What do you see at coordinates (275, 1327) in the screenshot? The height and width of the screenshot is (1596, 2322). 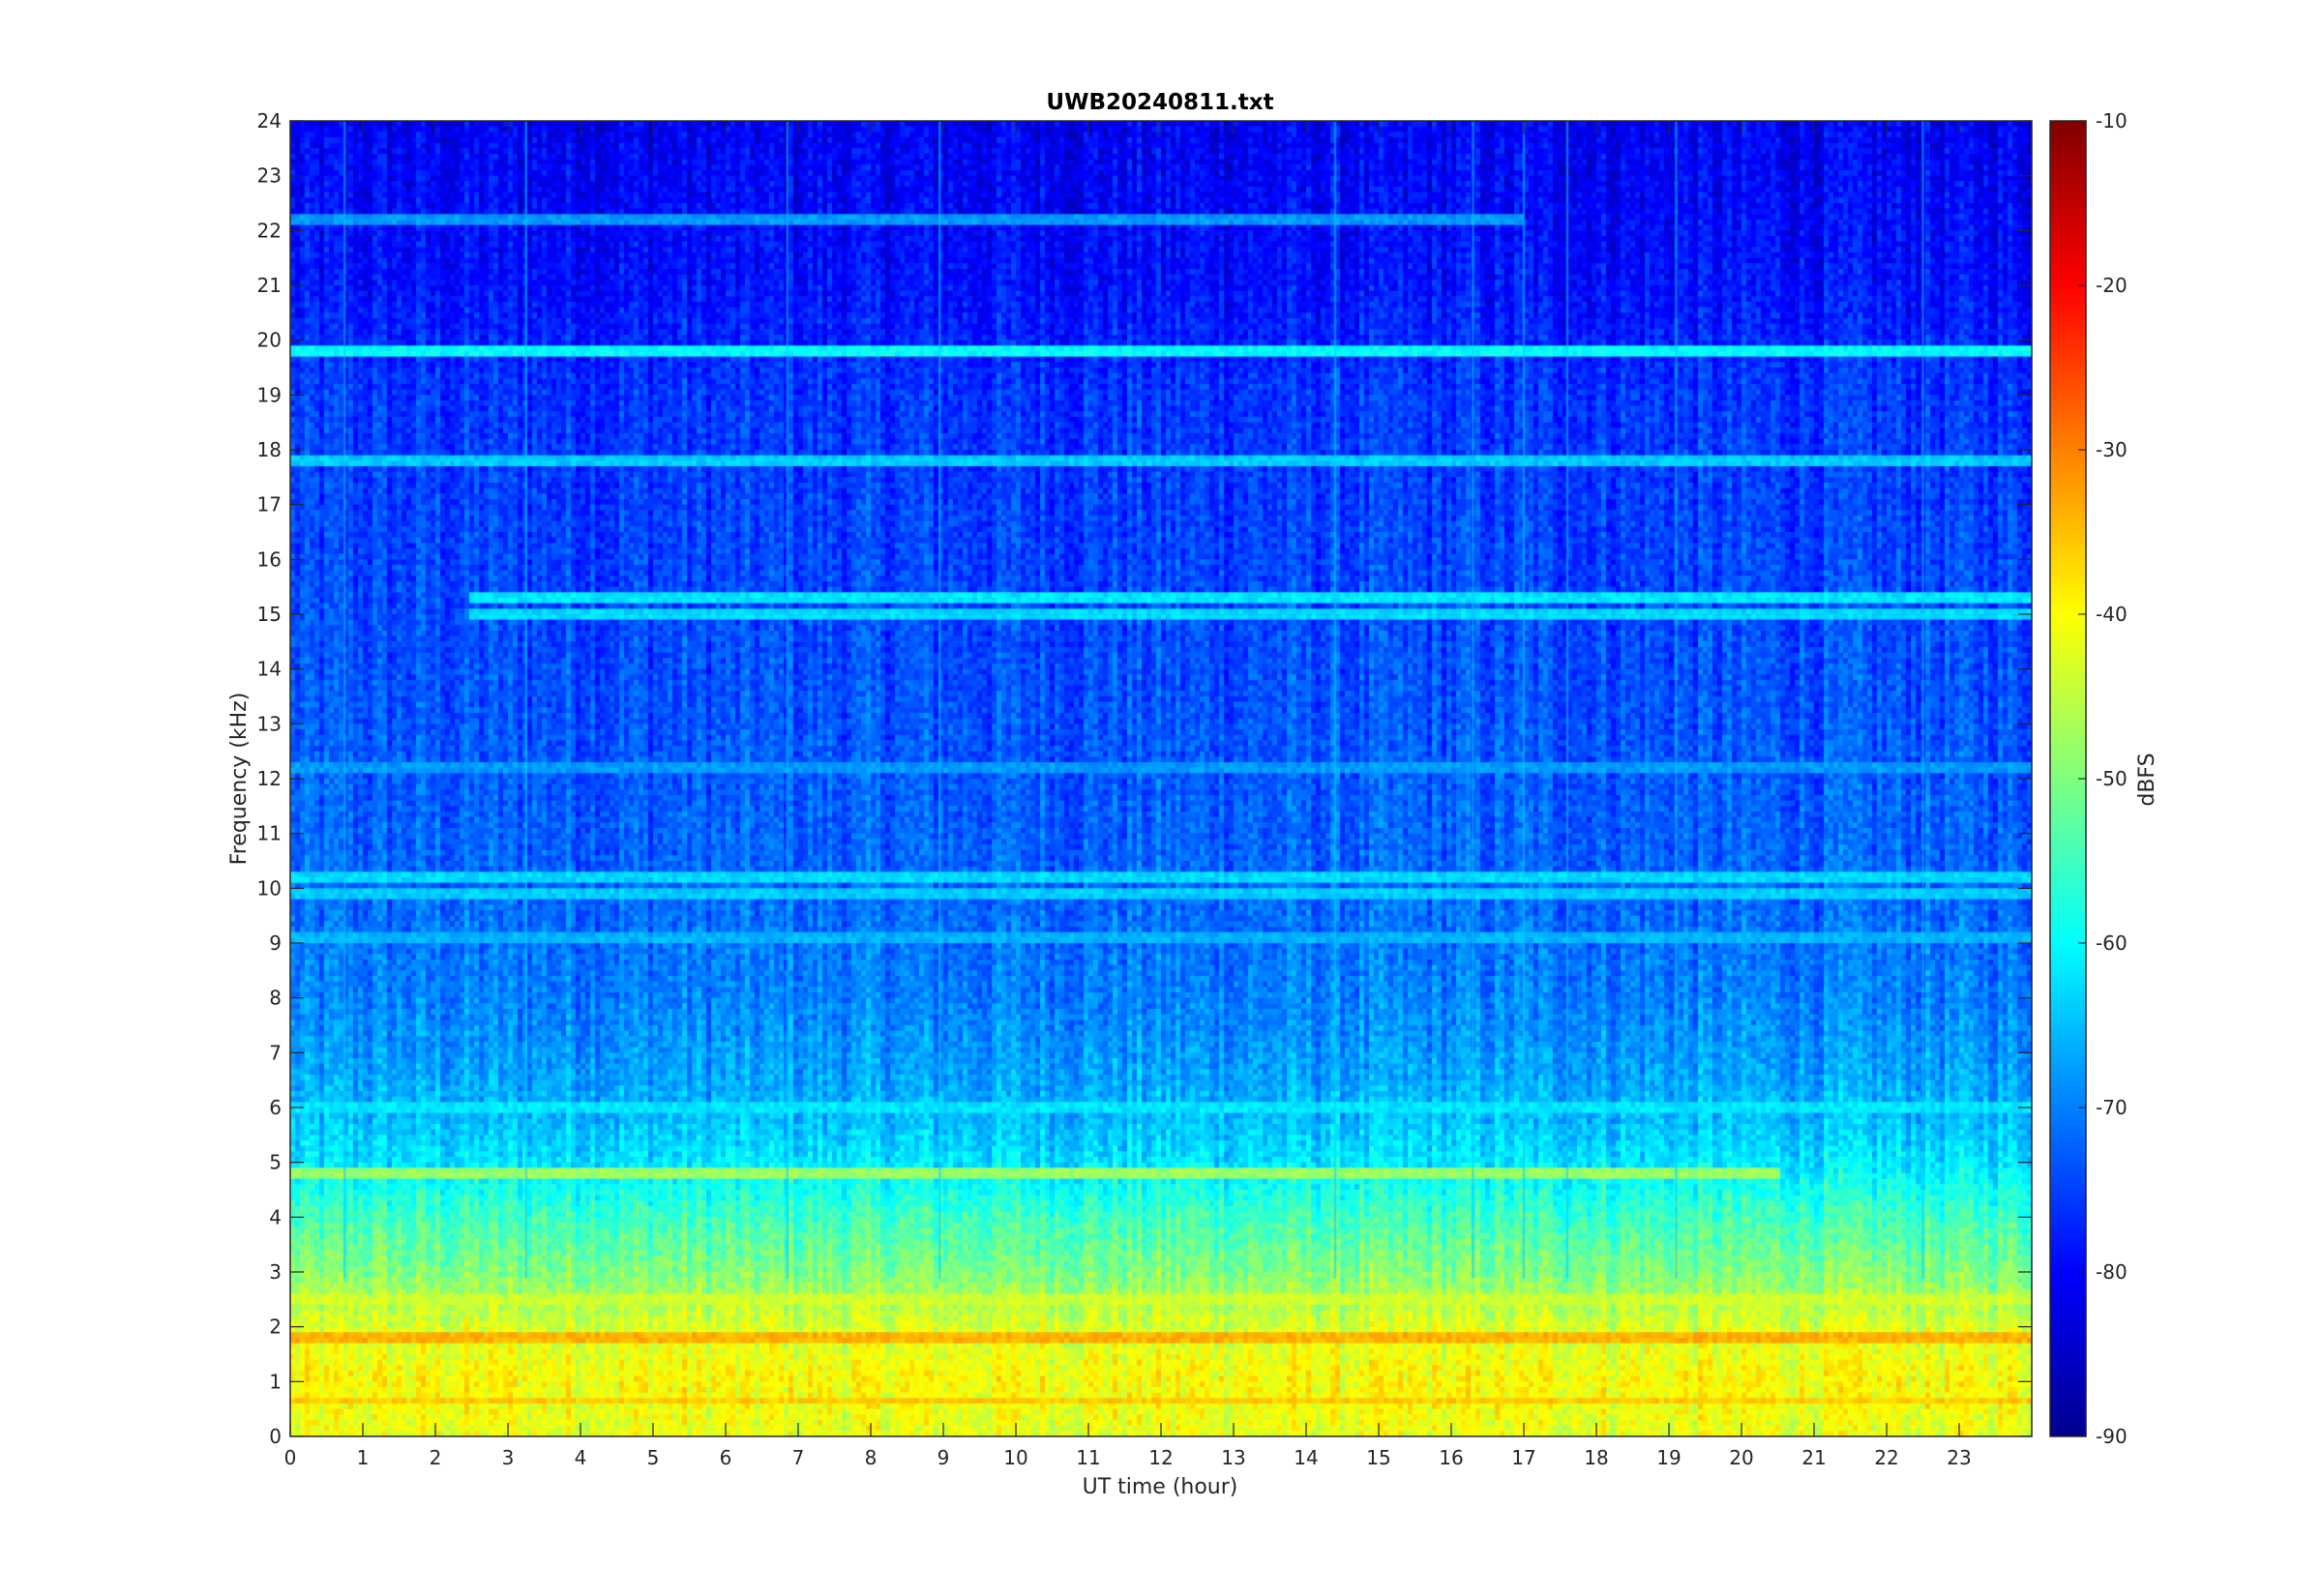 I see `y-tick-label: 2` at bounding box center [275, 1327].